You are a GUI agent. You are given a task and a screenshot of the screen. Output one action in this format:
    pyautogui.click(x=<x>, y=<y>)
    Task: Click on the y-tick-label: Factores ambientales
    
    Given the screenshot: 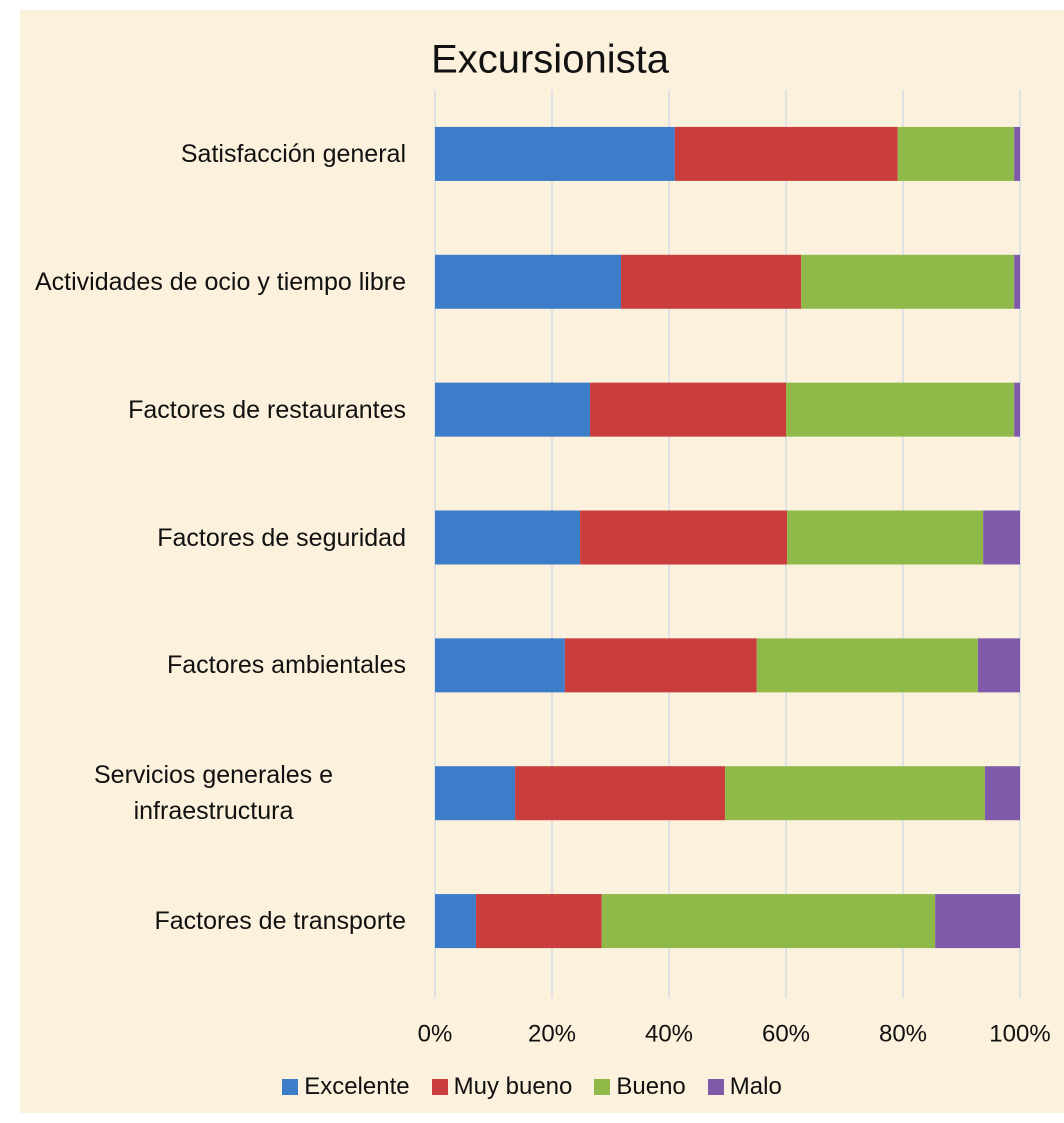 What is the action you would take?
    pyautogui.click(x=286, y=665)
    